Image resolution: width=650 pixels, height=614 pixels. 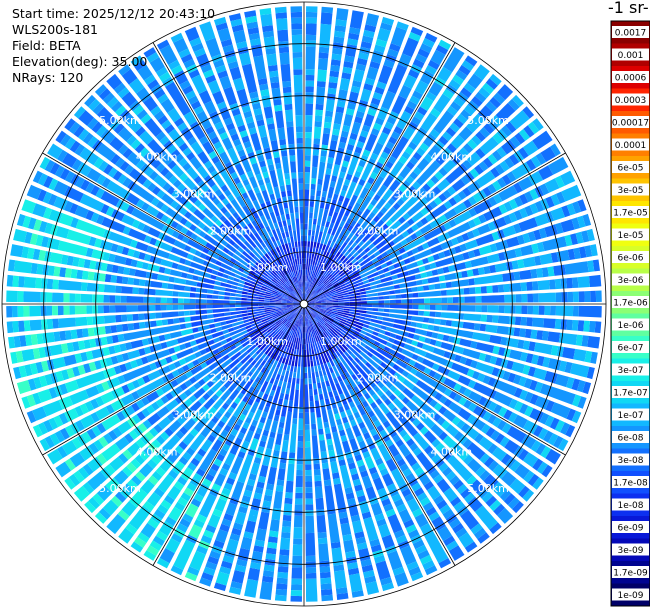 I want to click on colorbar-label: 3e-09, so click(x=631, y=551).